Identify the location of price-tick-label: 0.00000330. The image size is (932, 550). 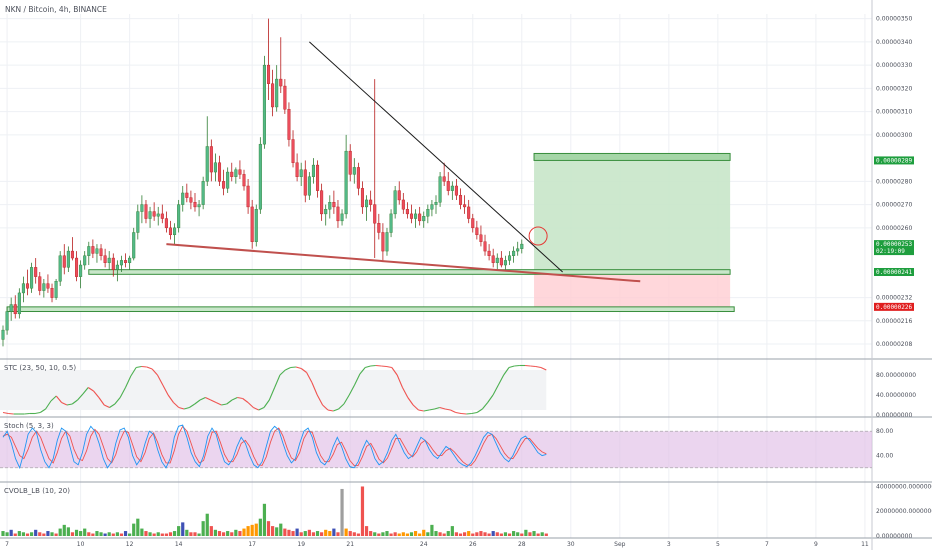
(894, 65).